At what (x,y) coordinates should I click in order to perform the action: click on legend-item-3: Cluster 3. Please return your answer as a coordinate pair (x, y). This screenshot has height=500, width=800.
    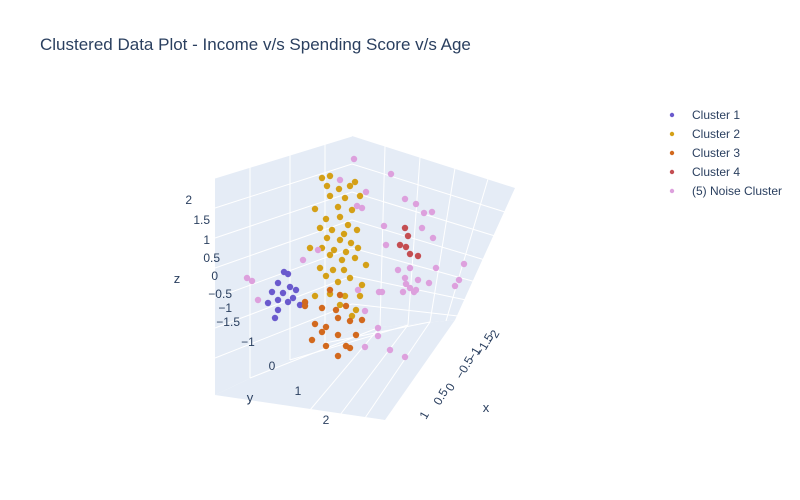
    Looking at the image, I should click on (705, 153).